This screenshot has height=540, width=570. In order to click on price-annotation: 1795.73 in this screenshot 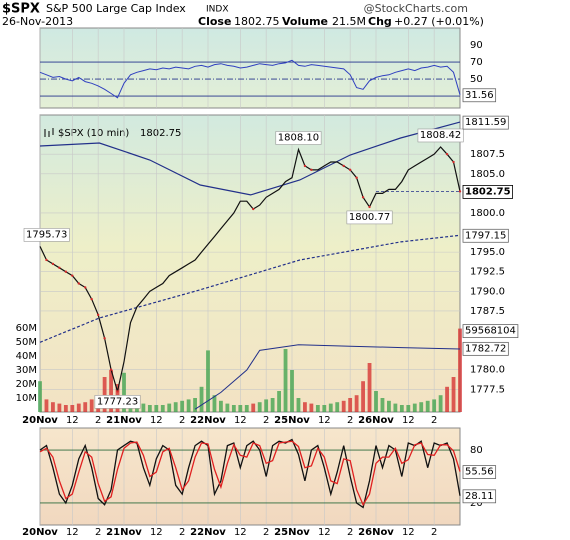, I will do `click(46, 234)`.